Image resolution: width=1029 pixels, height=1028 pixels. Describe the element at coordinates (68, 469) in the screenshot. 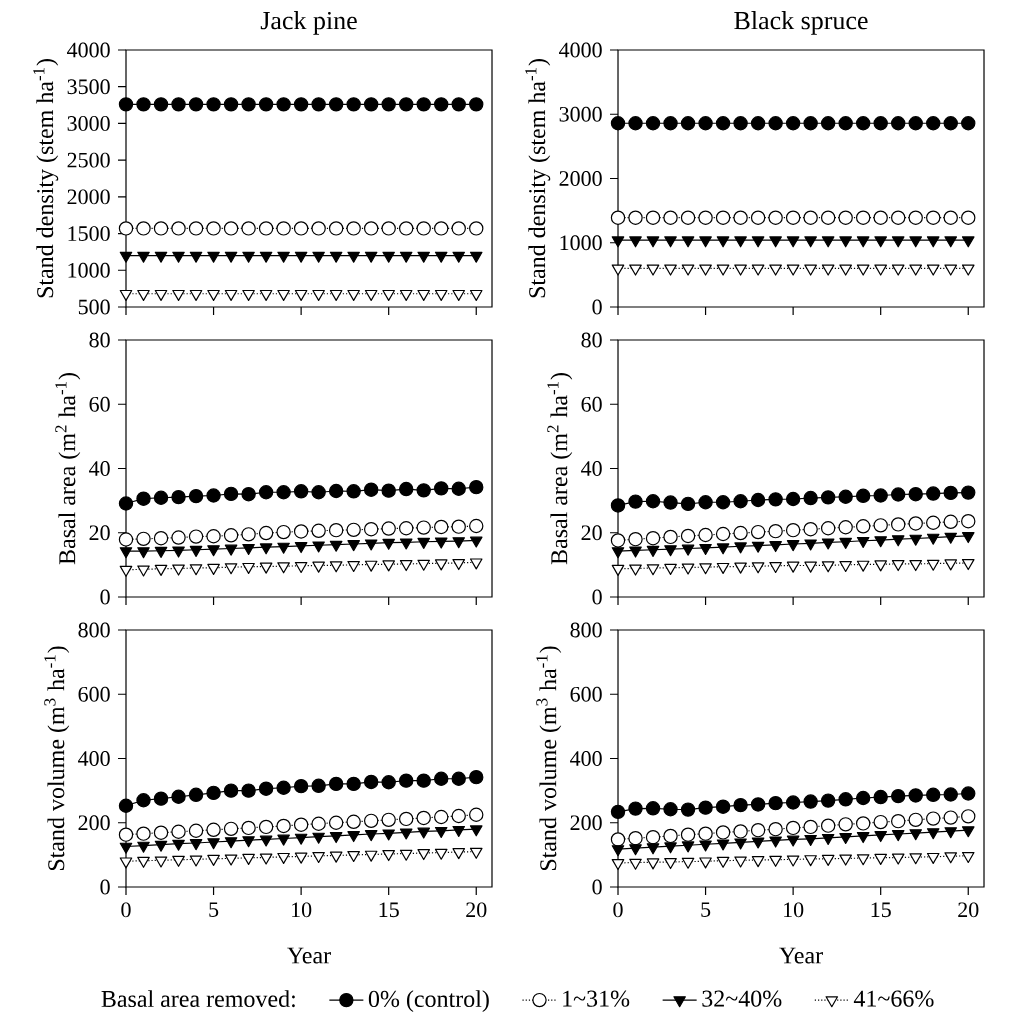

I see `y-axis-title: Basal area (m$^{2}$ ha$^{-1}$)` at that location.